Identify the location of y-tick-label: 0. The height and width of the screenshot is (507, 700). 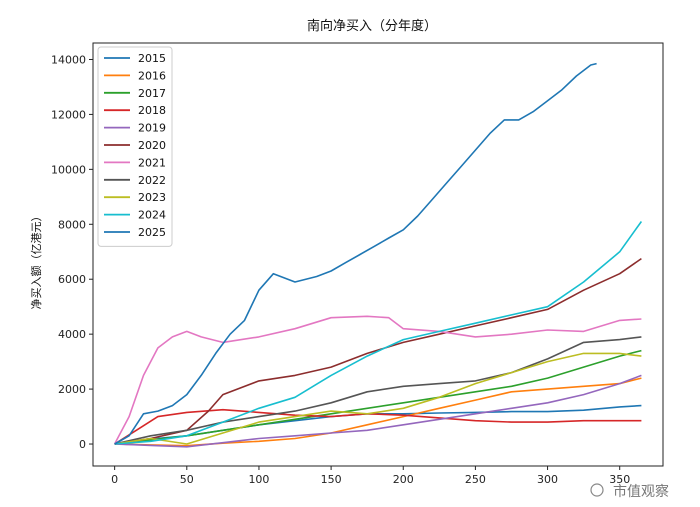
(82, 444).